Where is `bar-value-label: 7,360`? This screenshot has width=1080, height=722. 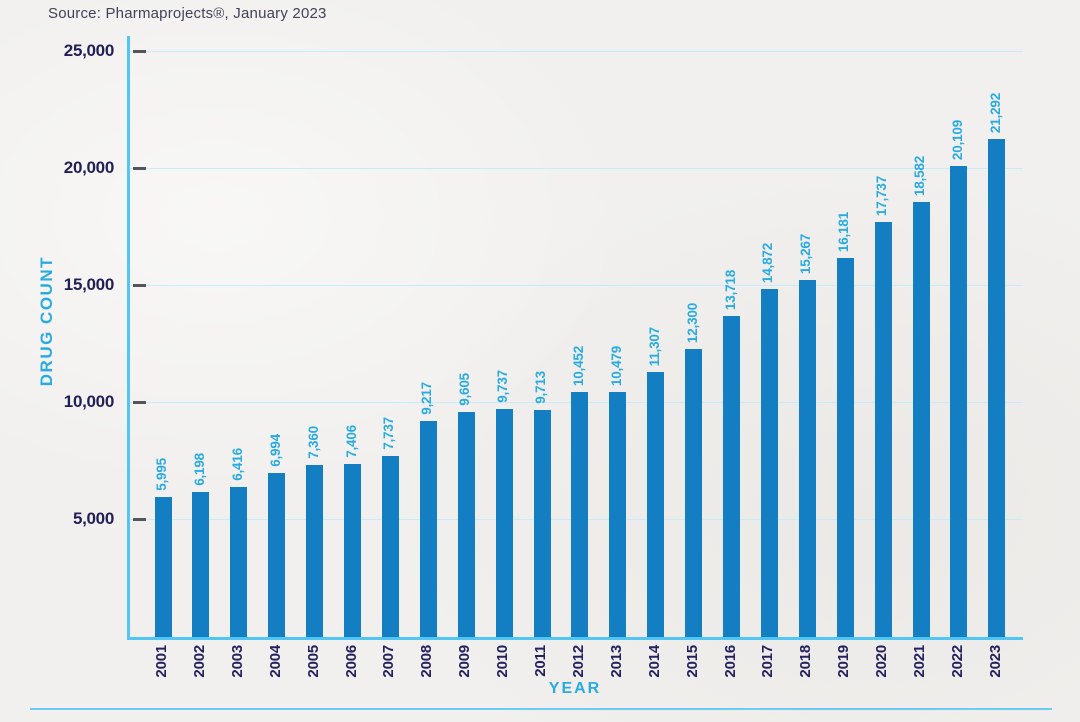 bar-value-label: 7,360 is located at coordinates (313, 442).